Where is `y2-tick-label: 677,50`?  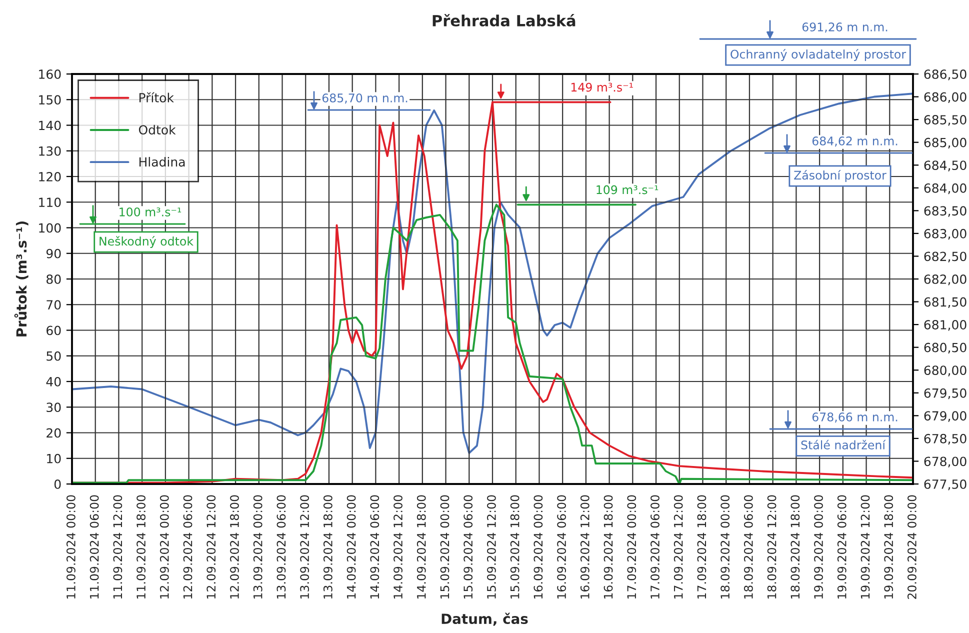 y2-tick-label: 677,50 is located at coordinates (945, 484).